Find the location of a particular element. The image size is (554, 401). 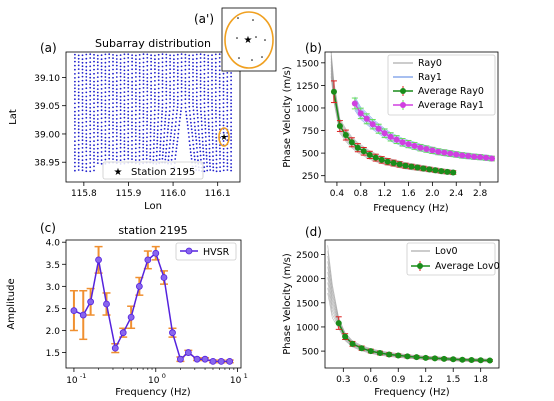

panel-d-xtick-label: 1.5 is located at coordinates (453, 380).